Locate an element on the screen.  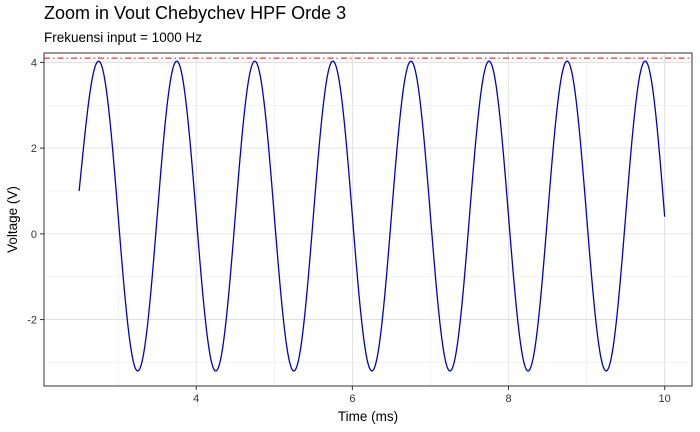
x-tick-label: 6 is located at coordinates (352, 399).